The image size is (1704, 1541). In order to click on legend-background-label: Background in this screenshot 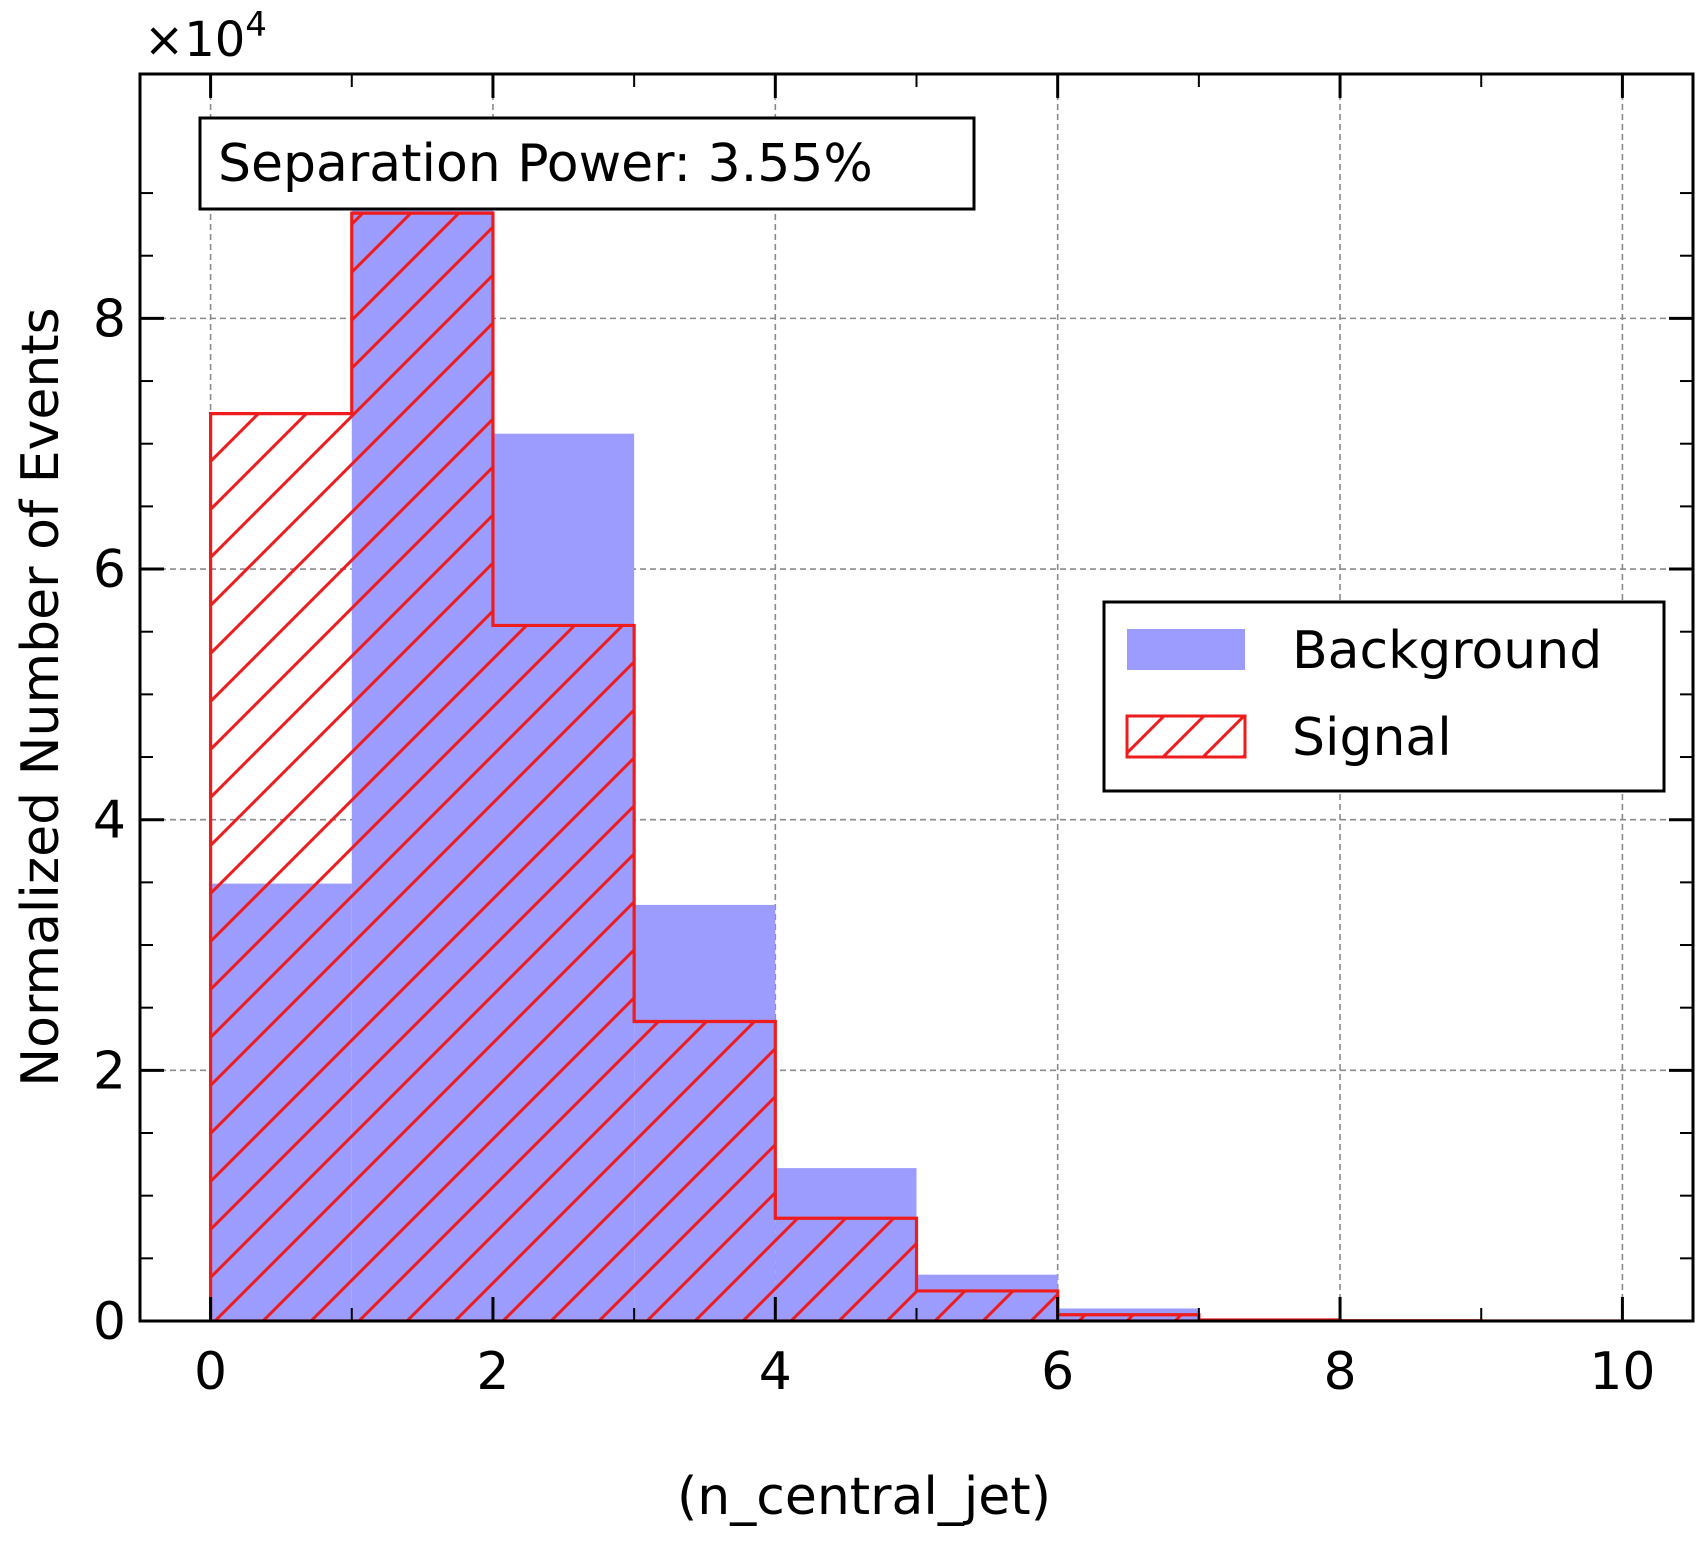, I will do `click(1447, 651)`.